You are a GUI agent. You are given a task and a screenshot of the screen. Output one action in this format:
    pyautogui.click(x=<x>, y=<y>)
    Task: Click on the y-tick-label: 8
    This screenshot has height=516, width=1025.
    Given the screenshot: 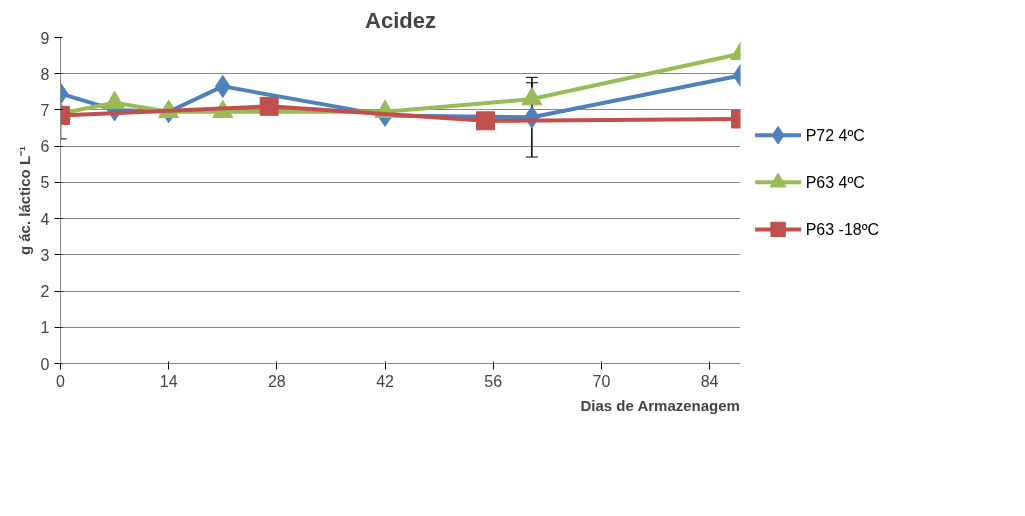 What is the action you would take?
    pyautogui.click(x=45, y=74)
    